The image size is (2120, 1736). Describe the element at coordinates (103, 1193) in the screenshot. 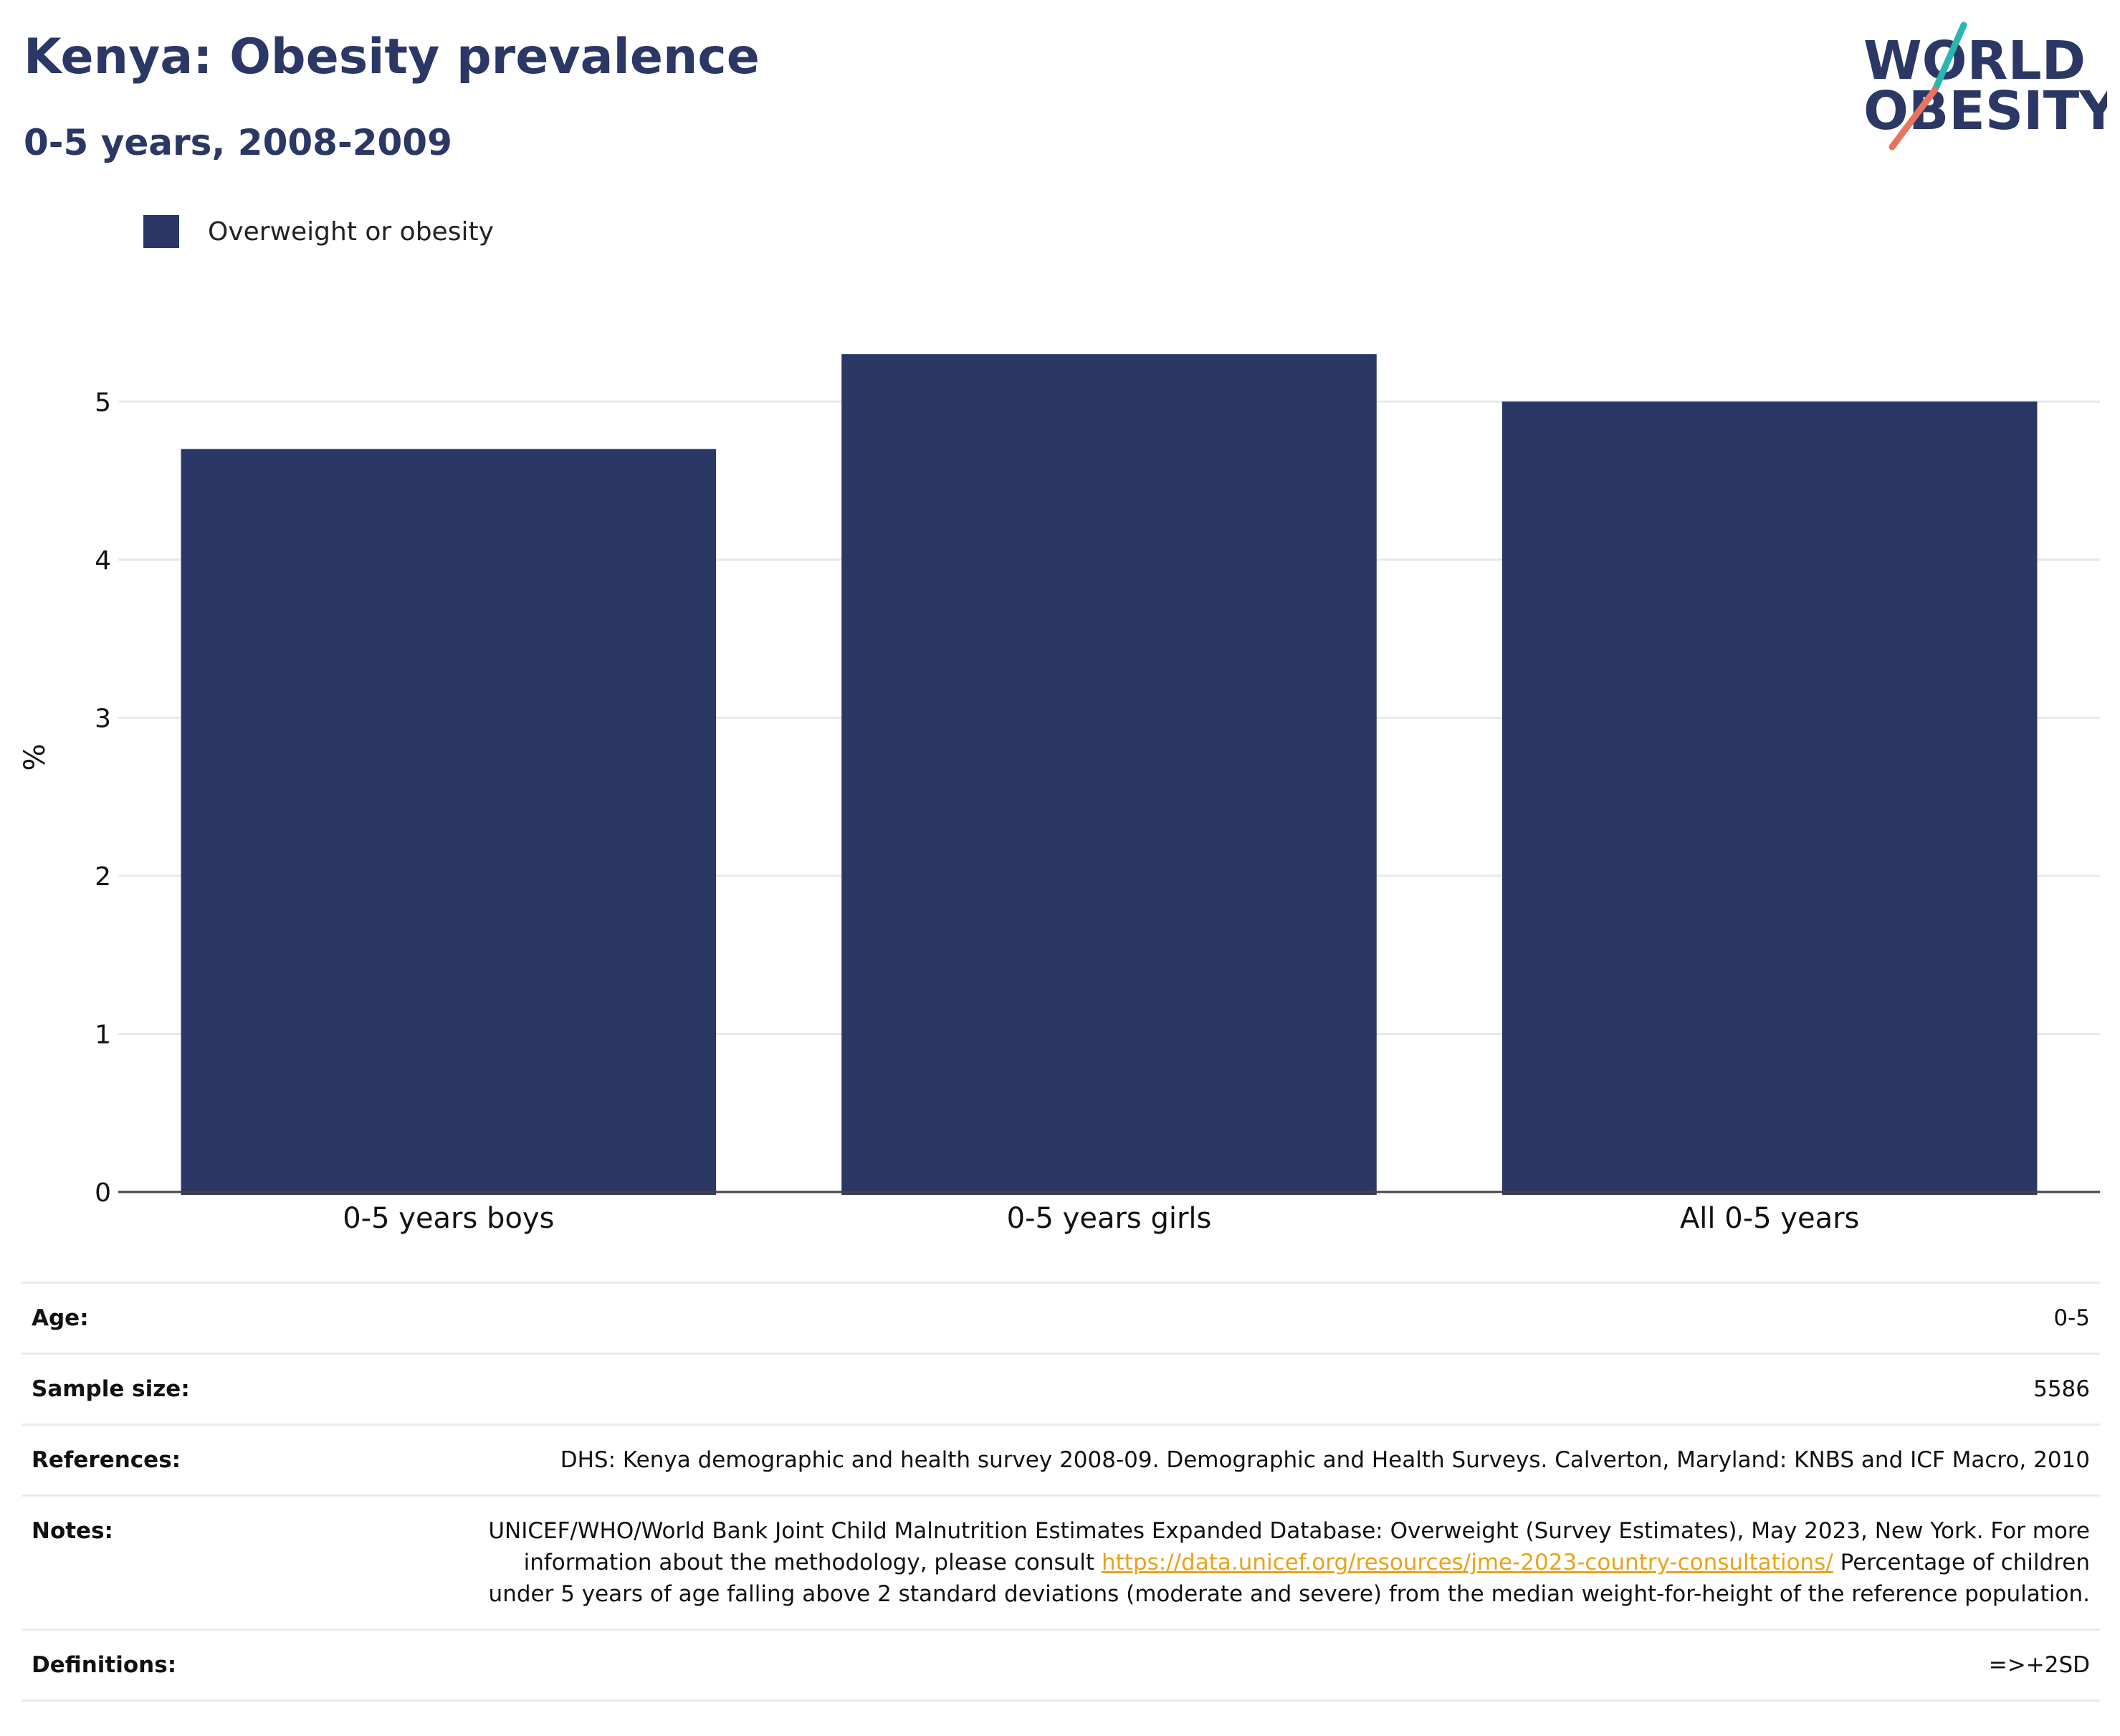

I see `y-tick-label: 0` at that location.